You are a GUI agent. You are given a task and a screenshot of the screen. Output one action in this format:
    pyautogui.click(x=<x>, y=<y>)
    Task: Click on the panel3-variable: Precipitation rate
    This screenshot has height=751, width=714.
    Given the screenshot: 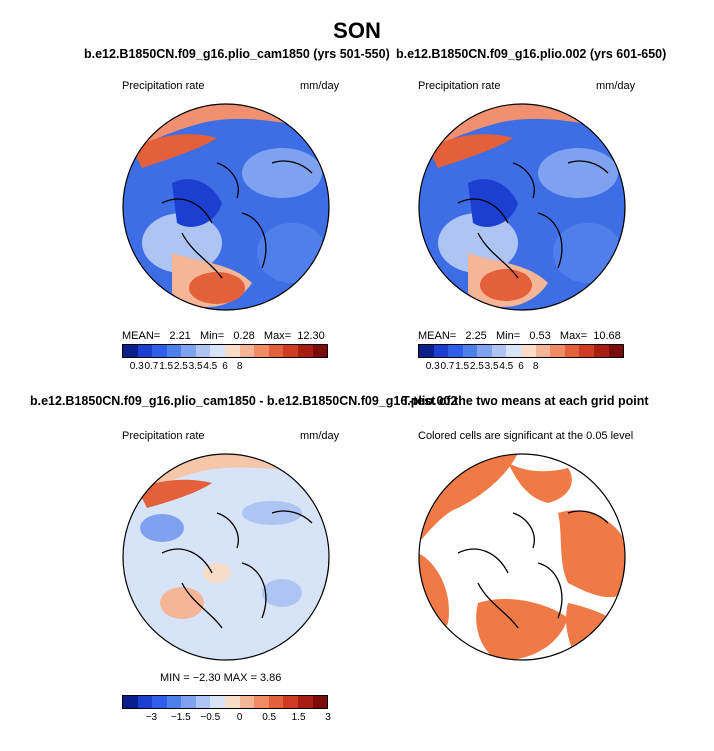 What is the action you would take?
    pyautogui.click(x=163, y=436)
    